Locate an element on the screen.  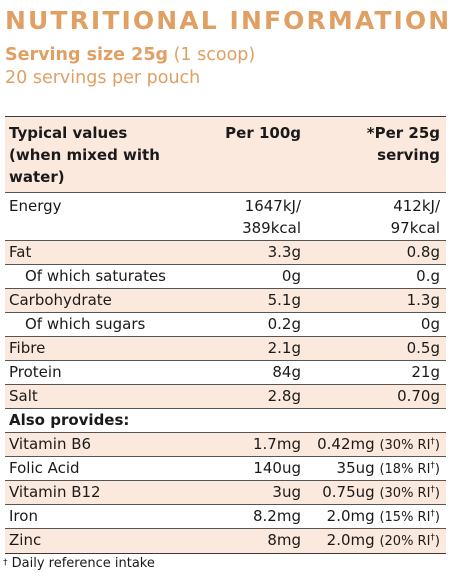
row-per100: 140ug is located at coordinates (277, 468).